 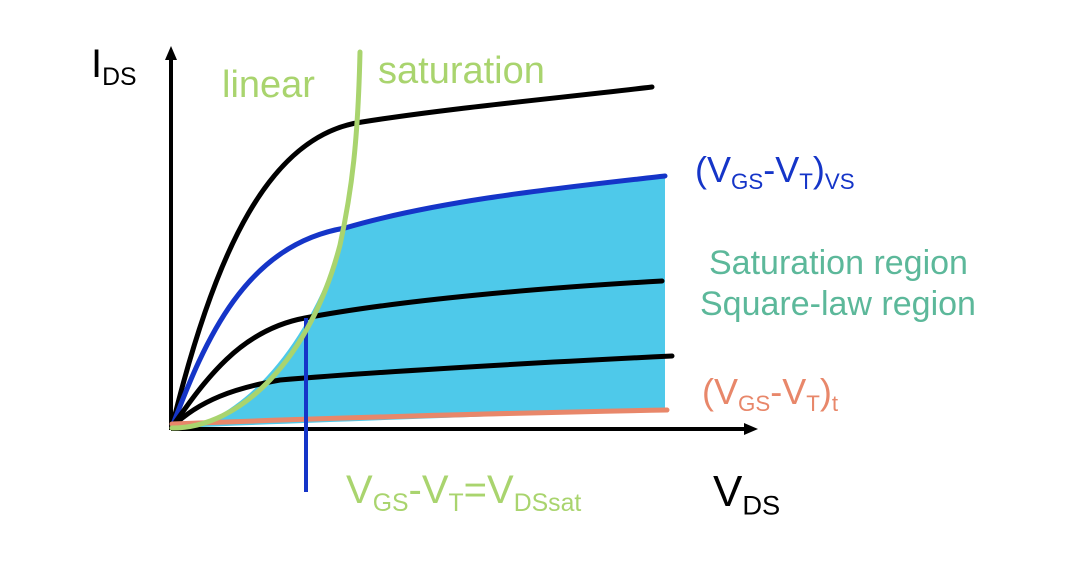 What do you see at coordinates (266, 240) in the screenshot?
I see `linear-saturation-boundary` at bounding box center [266, 240].